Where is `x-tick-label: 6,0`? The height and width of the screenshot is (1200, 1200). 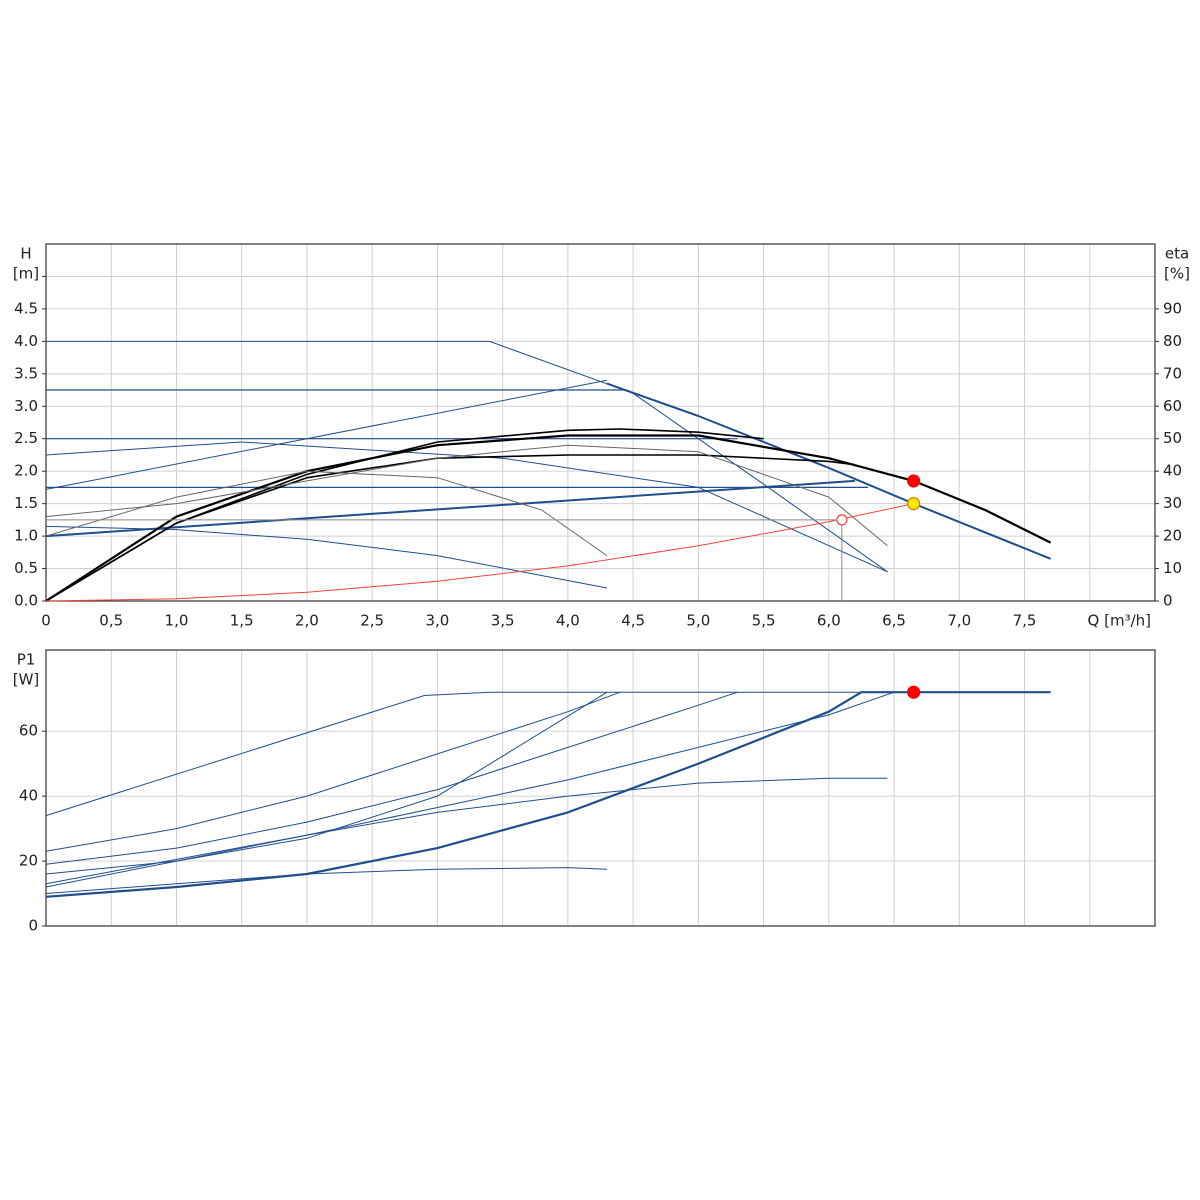
x-tick-label: 6,0 is located at coordinates (829, 621).